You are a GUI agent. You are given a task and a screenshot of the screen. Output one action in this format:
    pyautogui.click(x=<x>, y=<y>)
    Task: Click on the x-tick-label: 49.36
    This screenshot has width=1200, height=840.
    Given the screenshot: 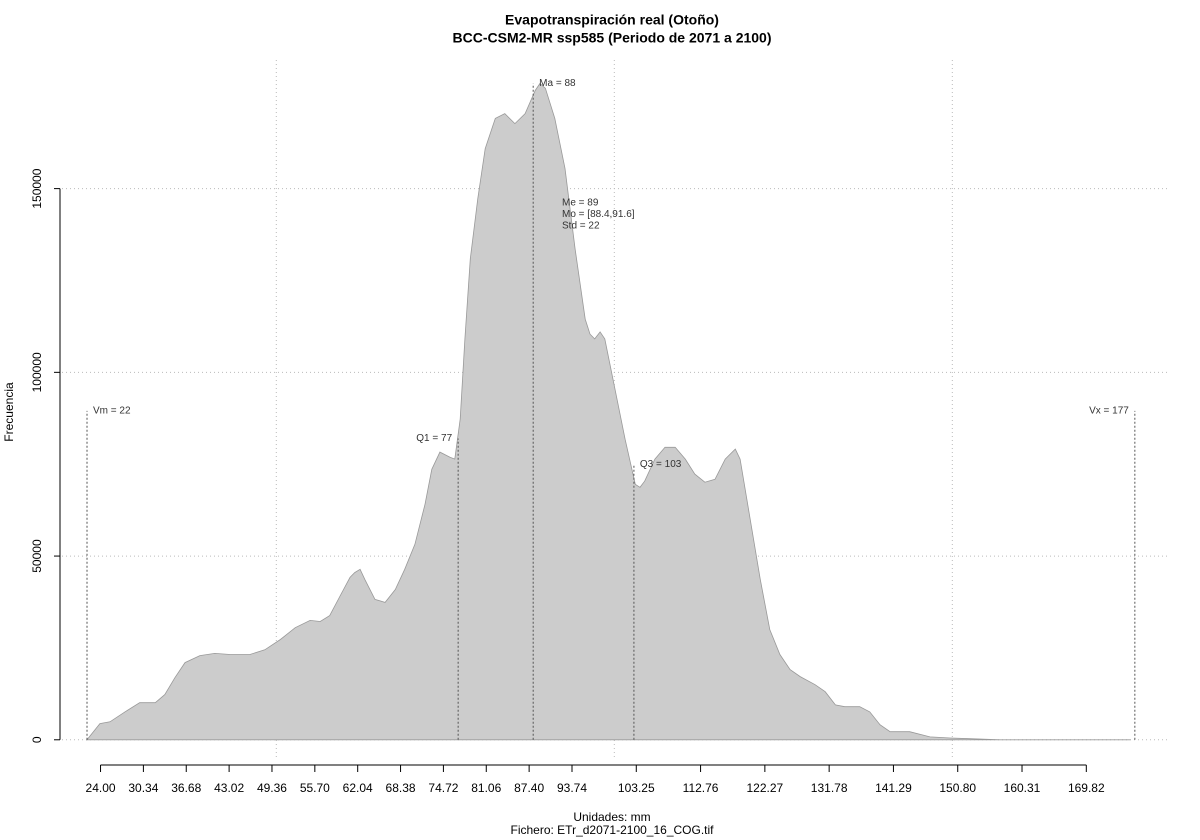 What is the action you would take?
    pyautogui.click(x=272, y=788)
    